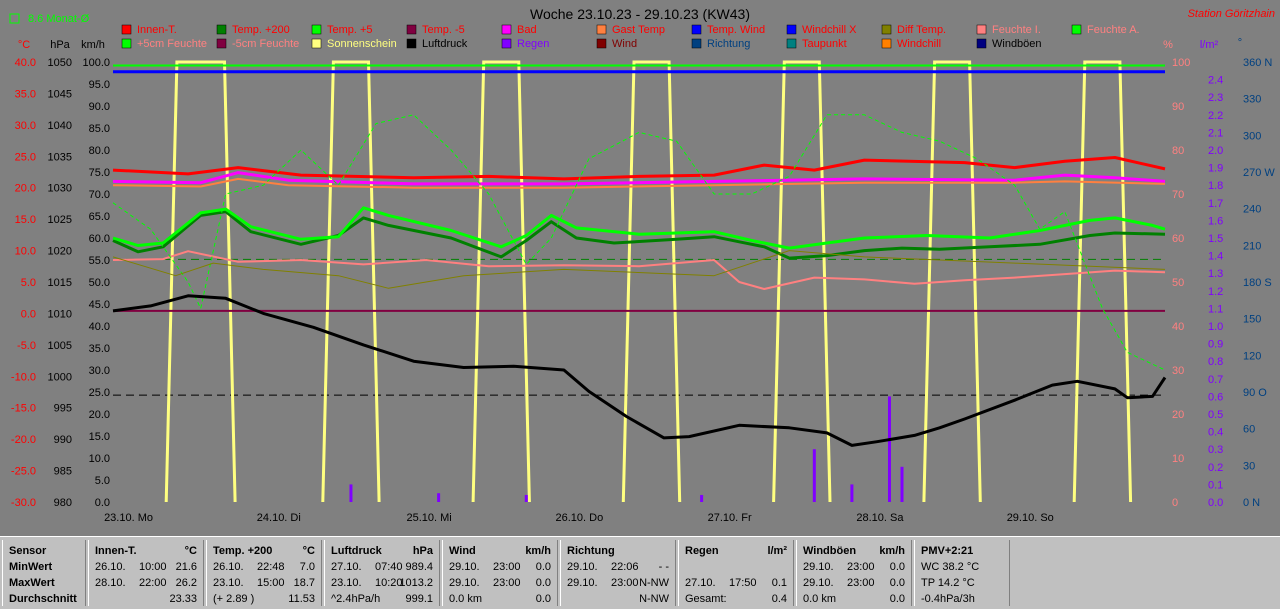 The image size is (1280, 609). I want to click on legend-label: Richtung, so click(728, 44).